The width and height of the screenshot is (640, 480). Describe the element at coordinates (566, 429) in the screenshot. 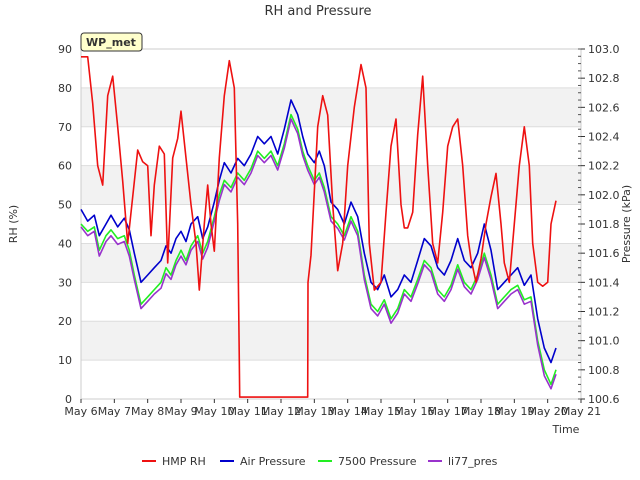

I see `x-axis-label: Time` at that location.